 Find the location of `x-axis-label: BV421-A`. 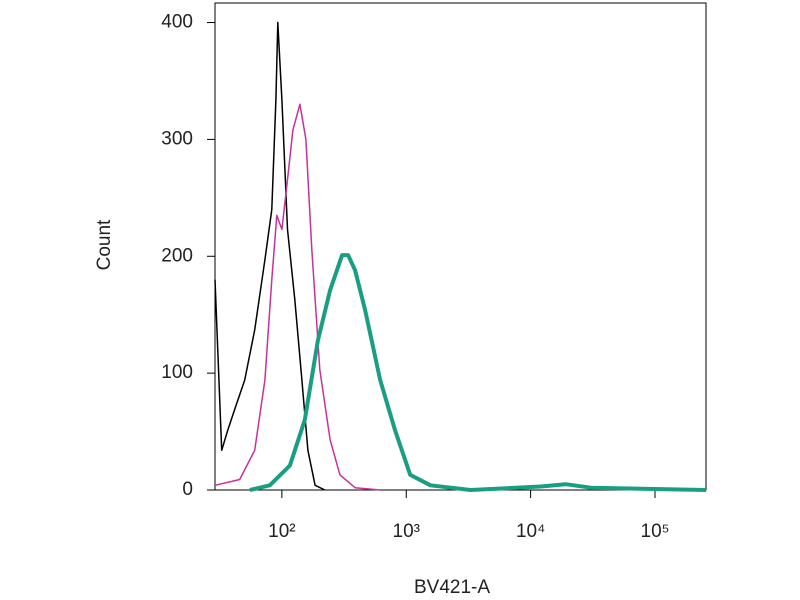

x-axis-label: BV421-A is located at coordinates (452, 587).